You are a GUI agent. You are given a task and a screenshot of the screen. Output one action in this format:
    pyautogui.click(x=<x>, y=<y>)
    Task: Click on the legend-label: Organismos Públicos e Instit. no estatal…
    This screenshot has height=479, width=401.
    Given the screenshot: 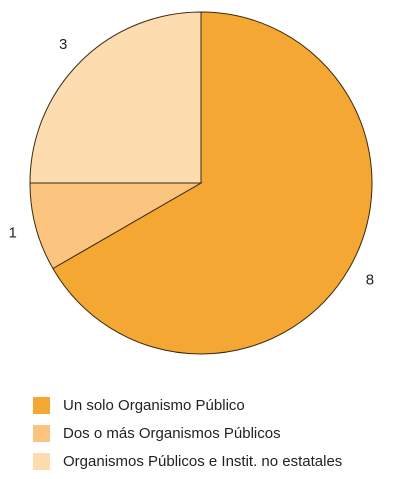 What is the action you would take?
    pyautogui.click(x=202, y=461)
    